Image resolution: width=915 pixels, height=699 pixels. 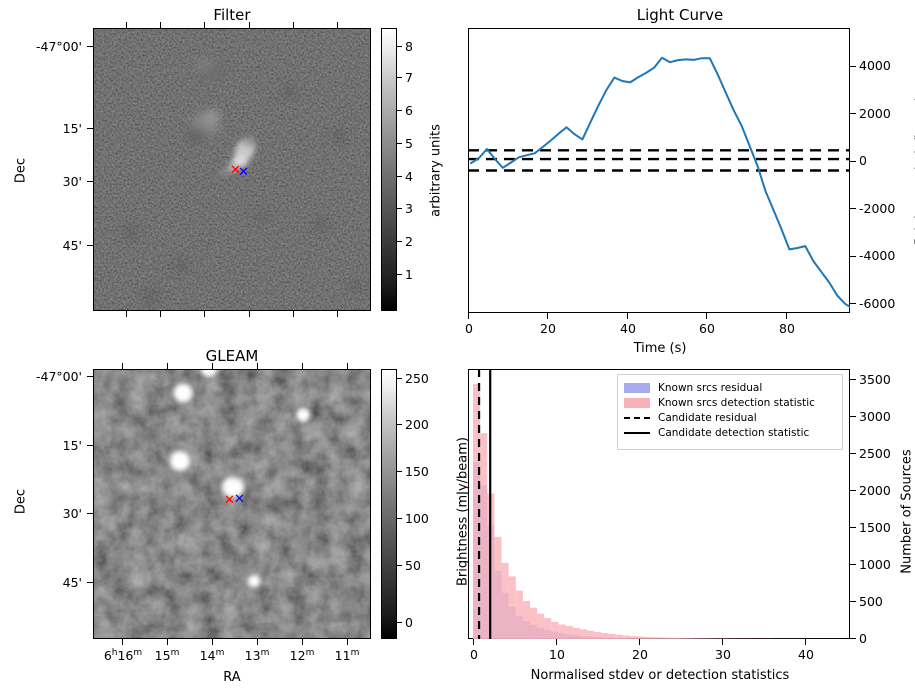 What do you see at coordinates (417, 424) in the screenshot?
I see `gleam-cbtick-label-1: 200` at bounding box center [417, 424].